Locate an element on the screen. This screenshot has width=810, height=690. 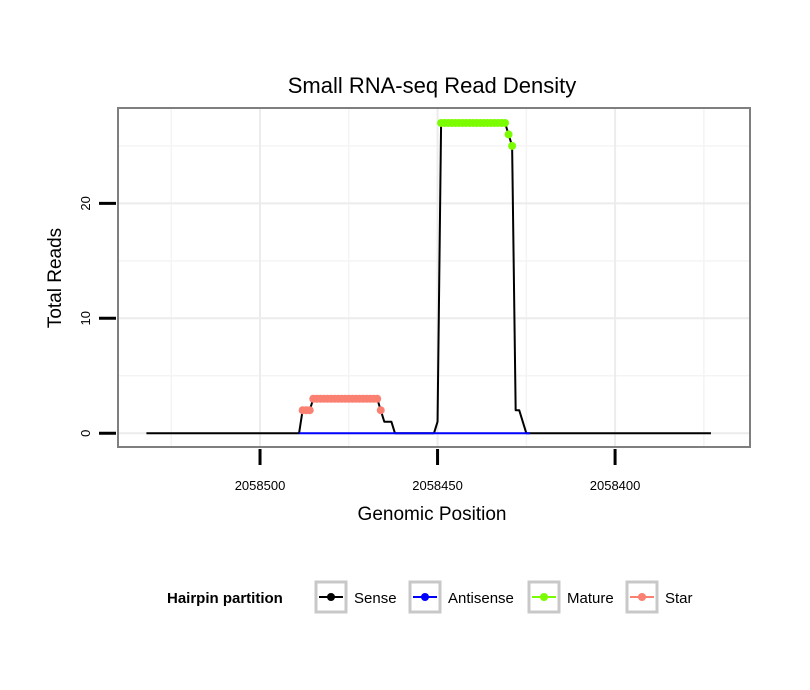
y-axis: 0 10 20 is located at coordinates (97, 316).